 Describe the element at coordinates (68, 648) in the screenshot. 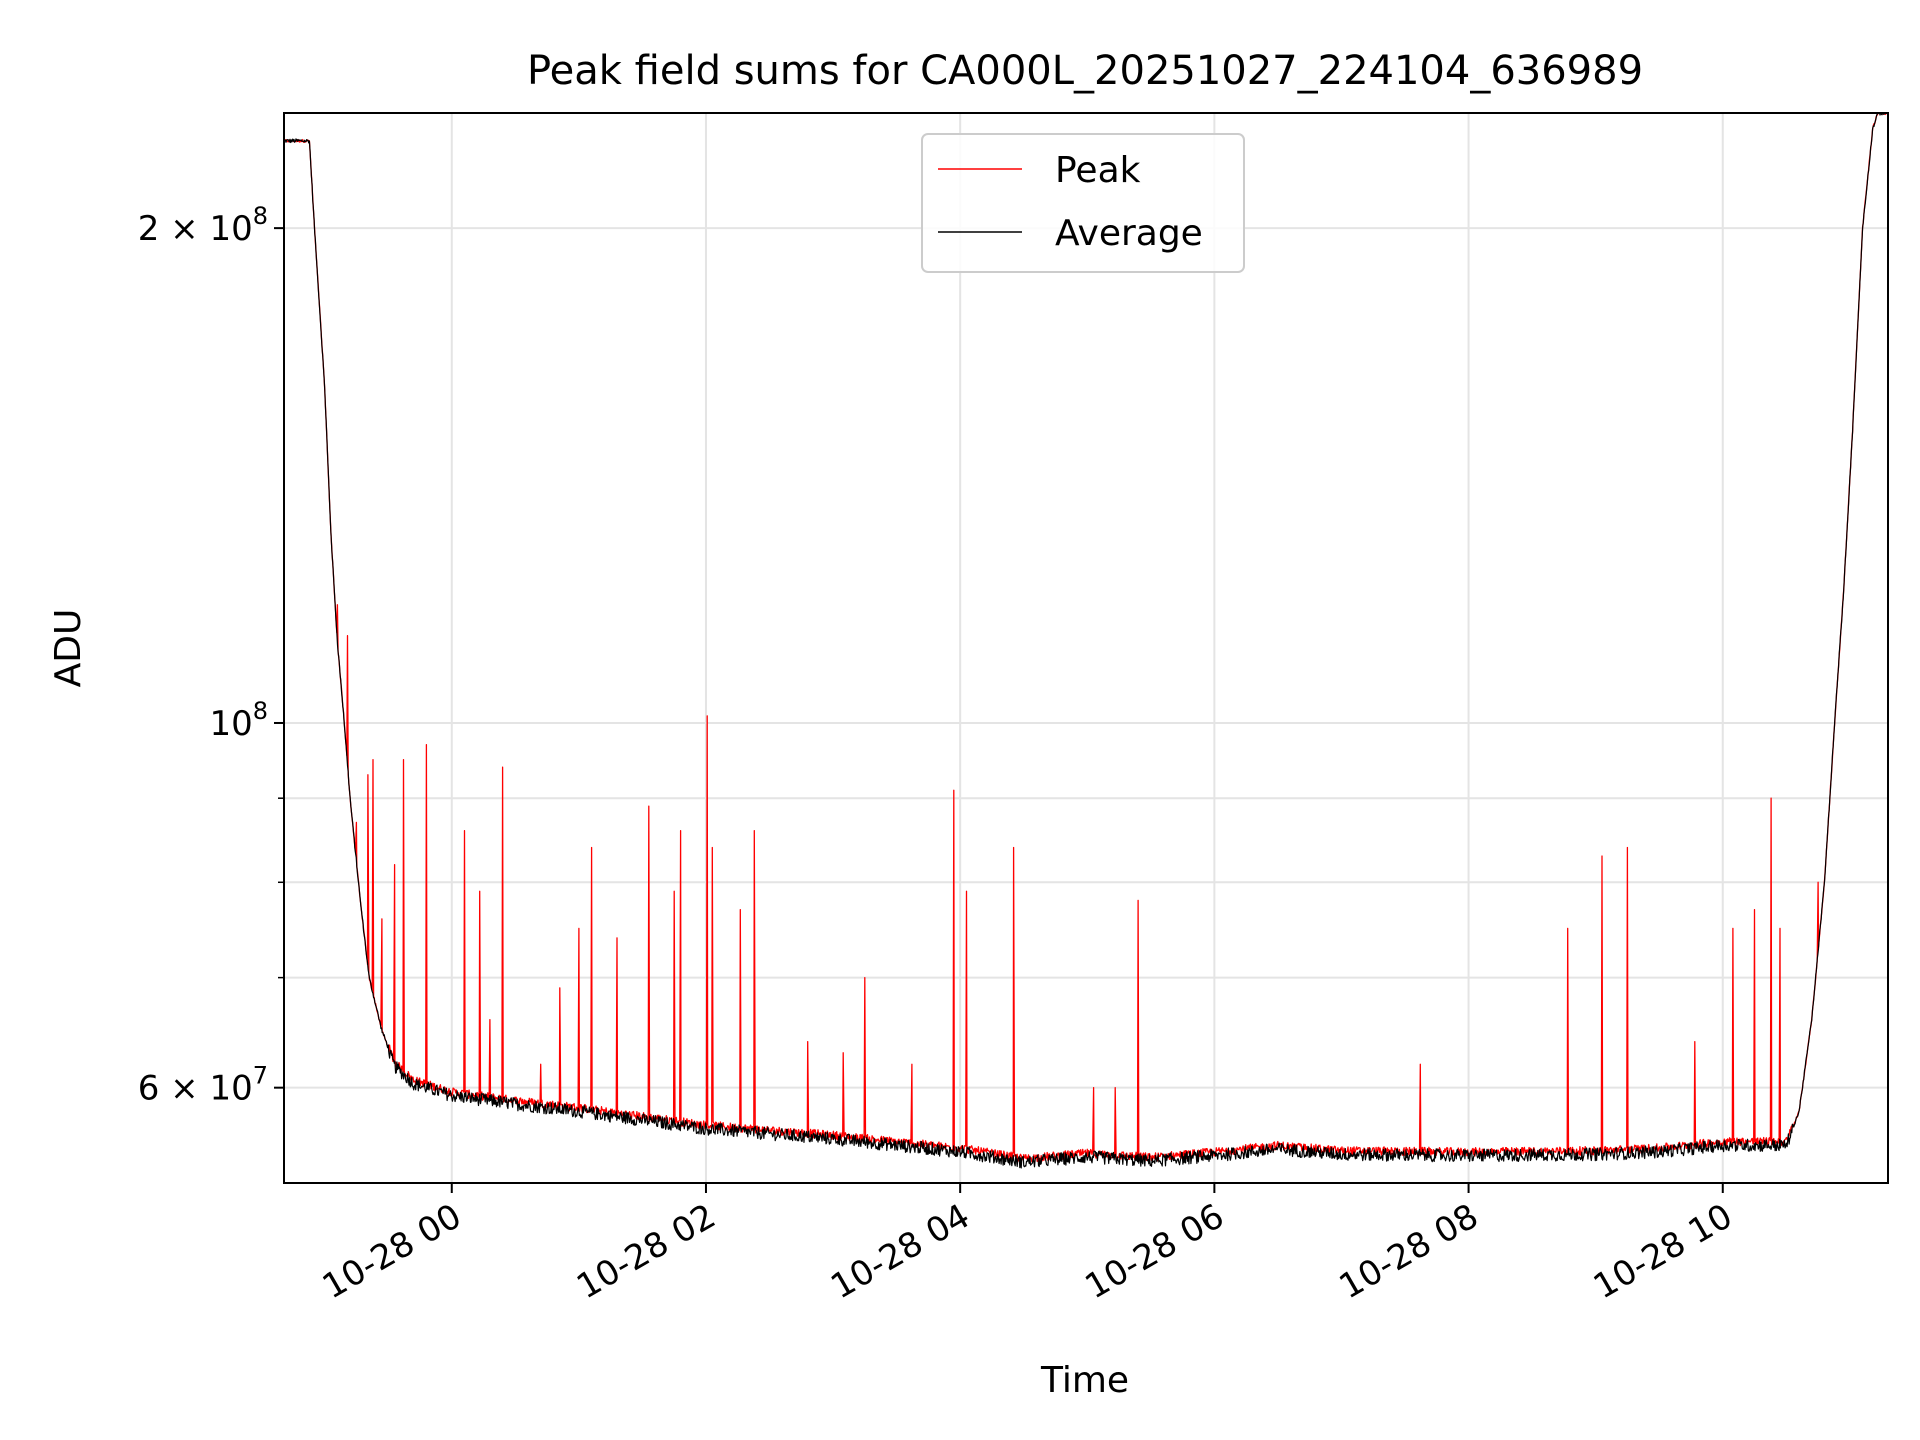

I see `y-axis-label: ADU` at that location.